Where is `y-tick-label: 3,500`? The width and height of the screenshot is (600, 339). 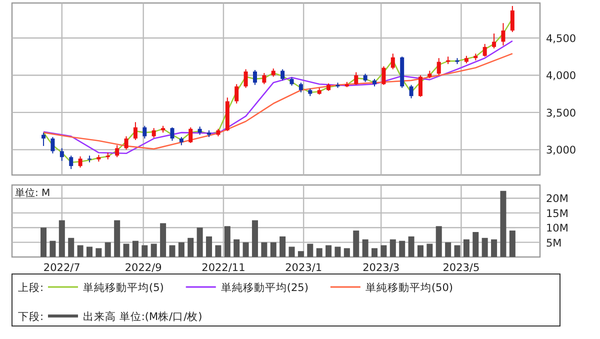 y-tick-label: 3,500 is located at coordinates (561, 113).